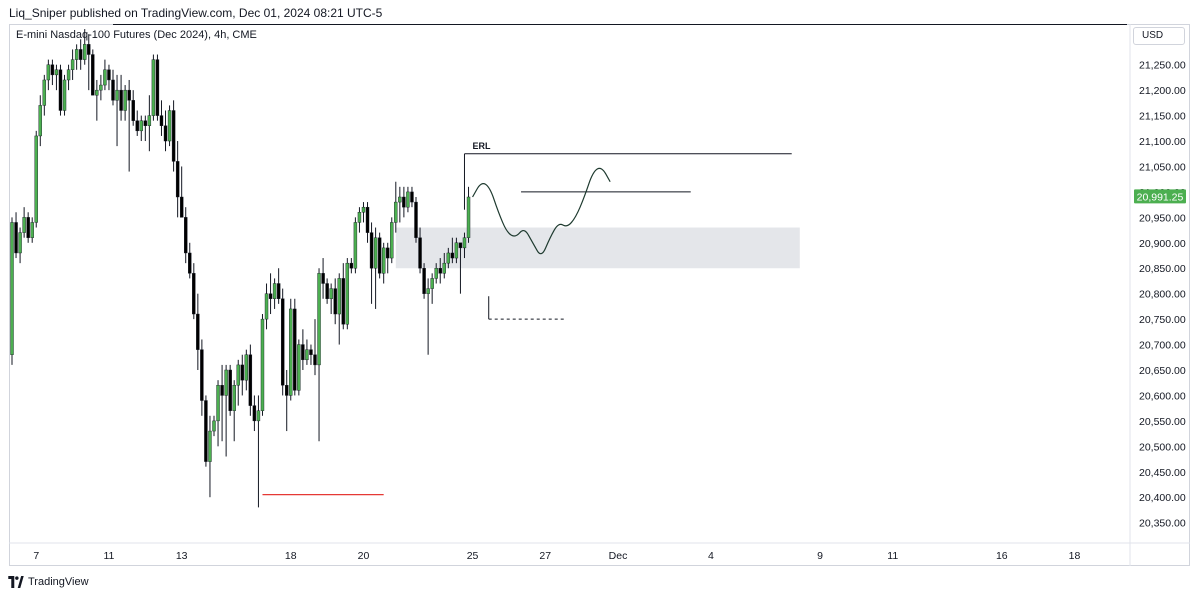 The height and width of the screenshot is (596, 1200). Describe the element at coordinates (1162, 473) in the screenshot. I see `y-tick-label: 20,450.00` at that location.